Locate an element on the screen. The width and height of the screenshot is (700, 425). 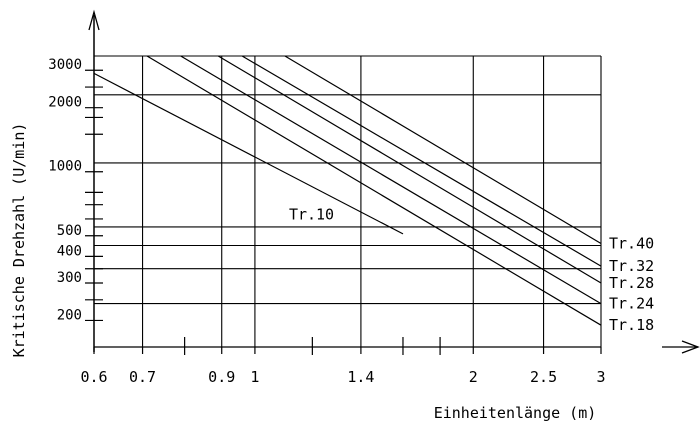
y-tick-label: 300 is located at coordinates (69, 278).